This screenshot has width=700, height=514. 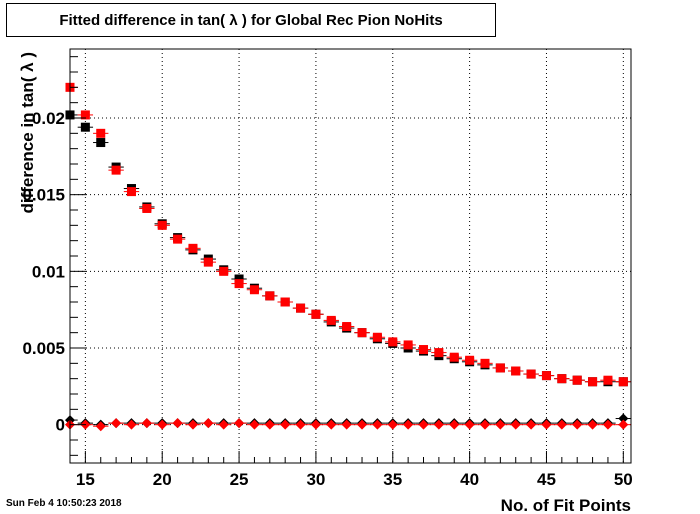 I want to click on y-tick-label: 0.015, so click(x=43, y=195).